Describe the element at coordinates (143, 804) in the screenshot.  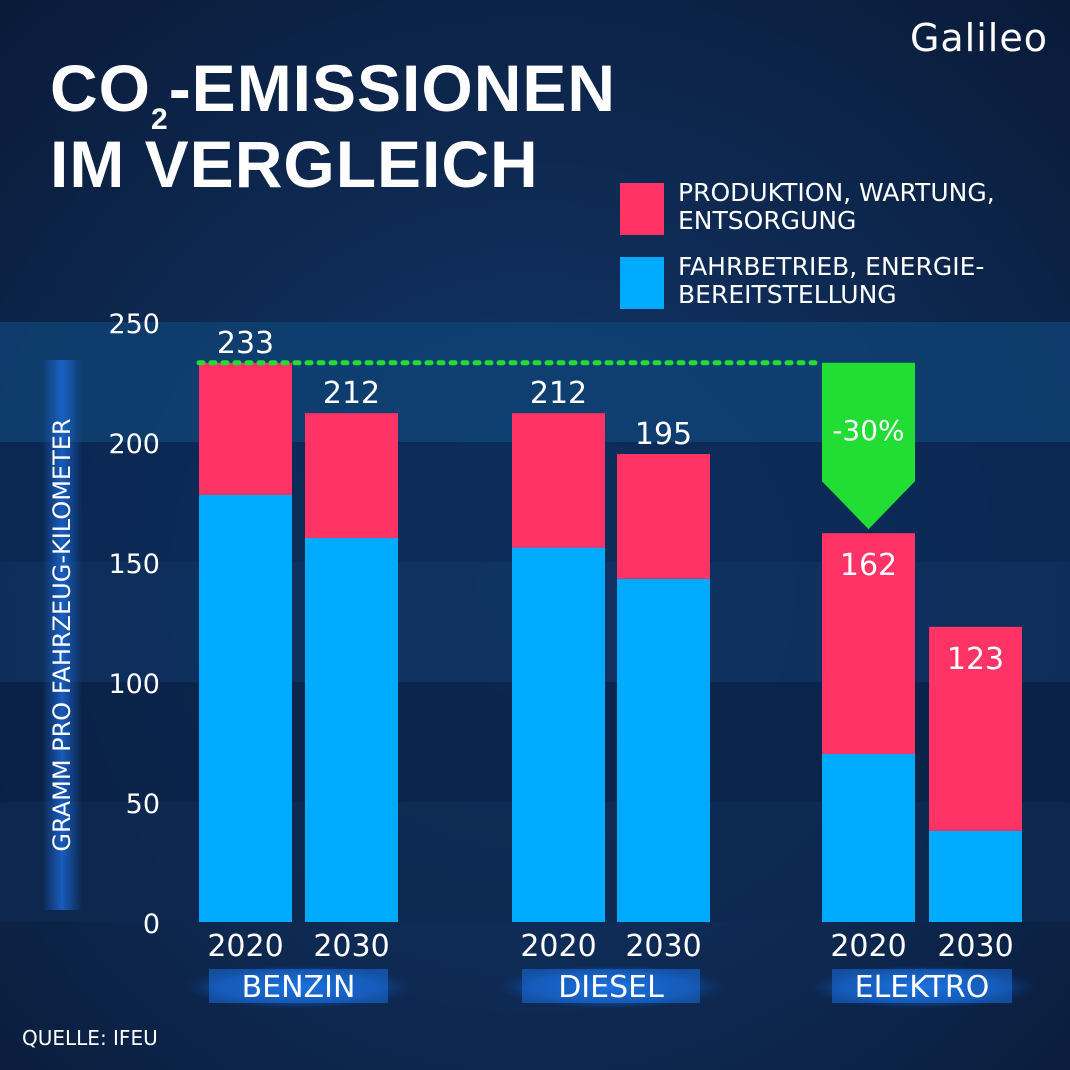
I see `y-tick-label: 50` at that location.